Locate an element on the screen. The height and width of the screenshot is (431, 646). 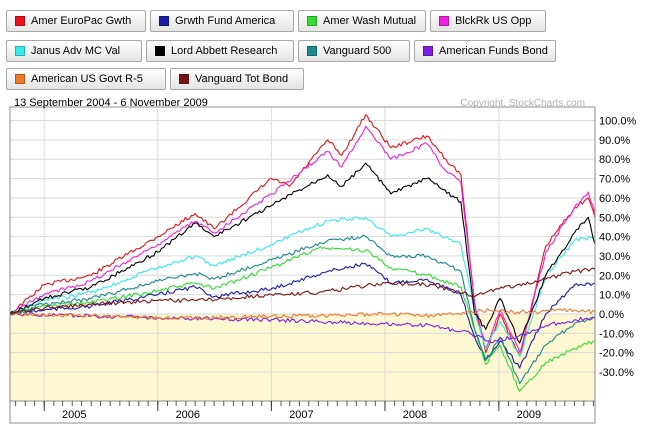
legend-item: Vanguard Tot Bond is located at coordinates (237, 79).